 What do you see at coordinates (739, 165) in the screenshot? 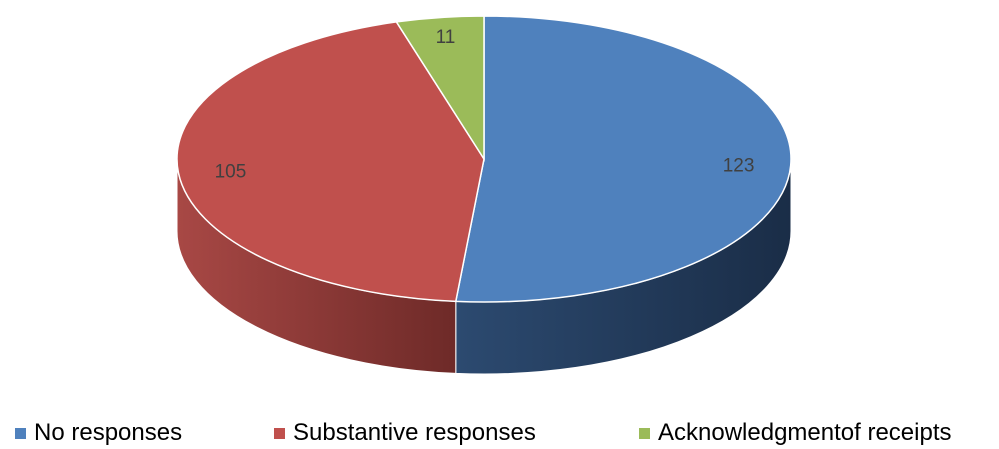
I see `data-label-no-responses: 123` at bounding box center [739, 165].